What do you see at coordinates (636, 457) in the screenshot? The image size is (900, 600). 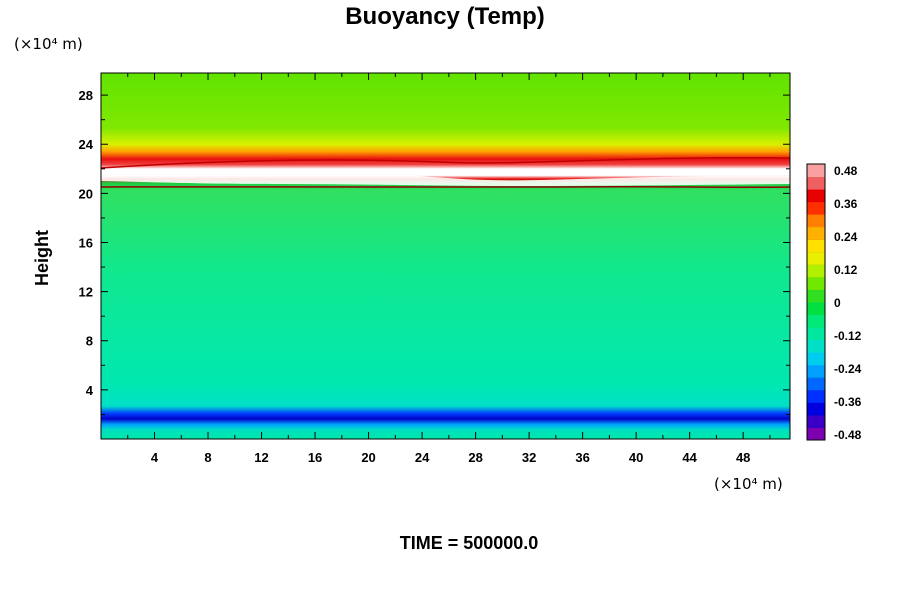 I see `x-tick-label: 40` at bounding box center [636, 457].